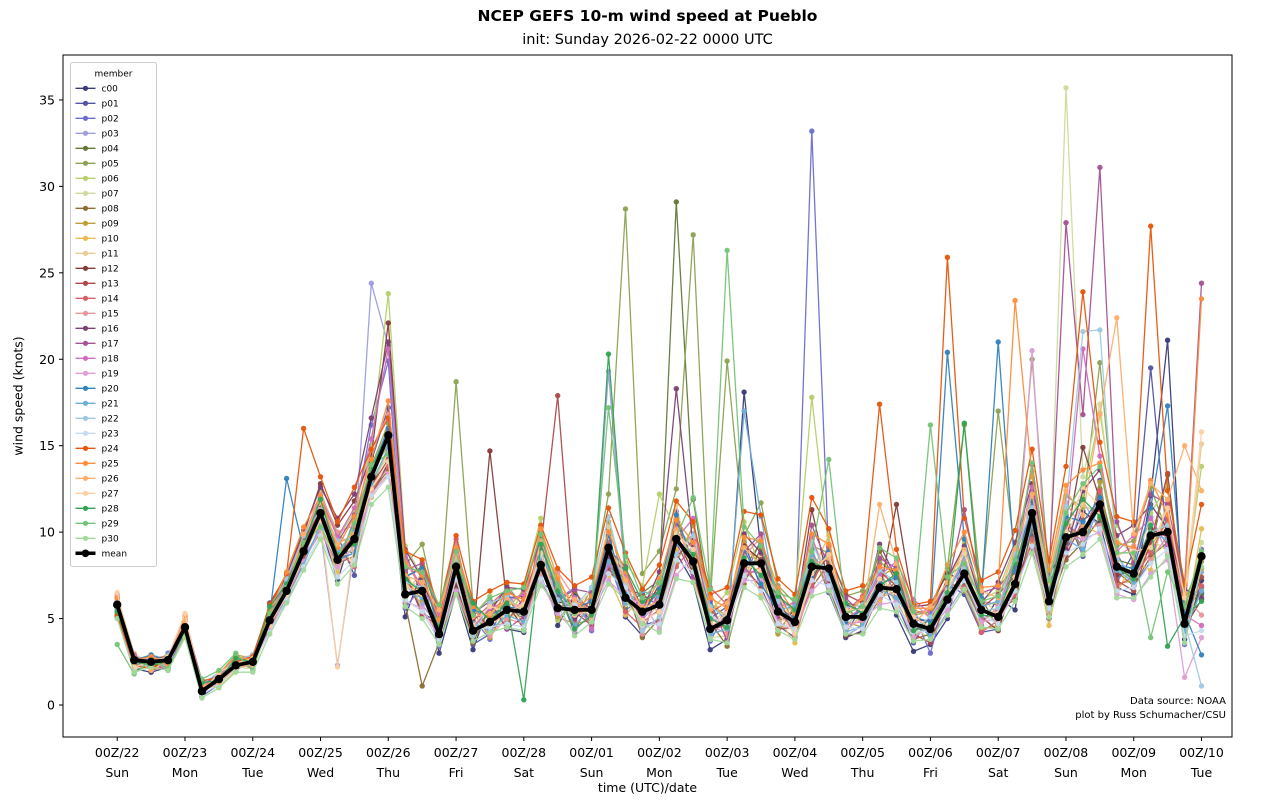 This screenshot has height=812, width=1266. What do you see at coordinates (862, 772) in the screenshot?
I see `x-tick-day: Thu` at bounding box center [862, 772].